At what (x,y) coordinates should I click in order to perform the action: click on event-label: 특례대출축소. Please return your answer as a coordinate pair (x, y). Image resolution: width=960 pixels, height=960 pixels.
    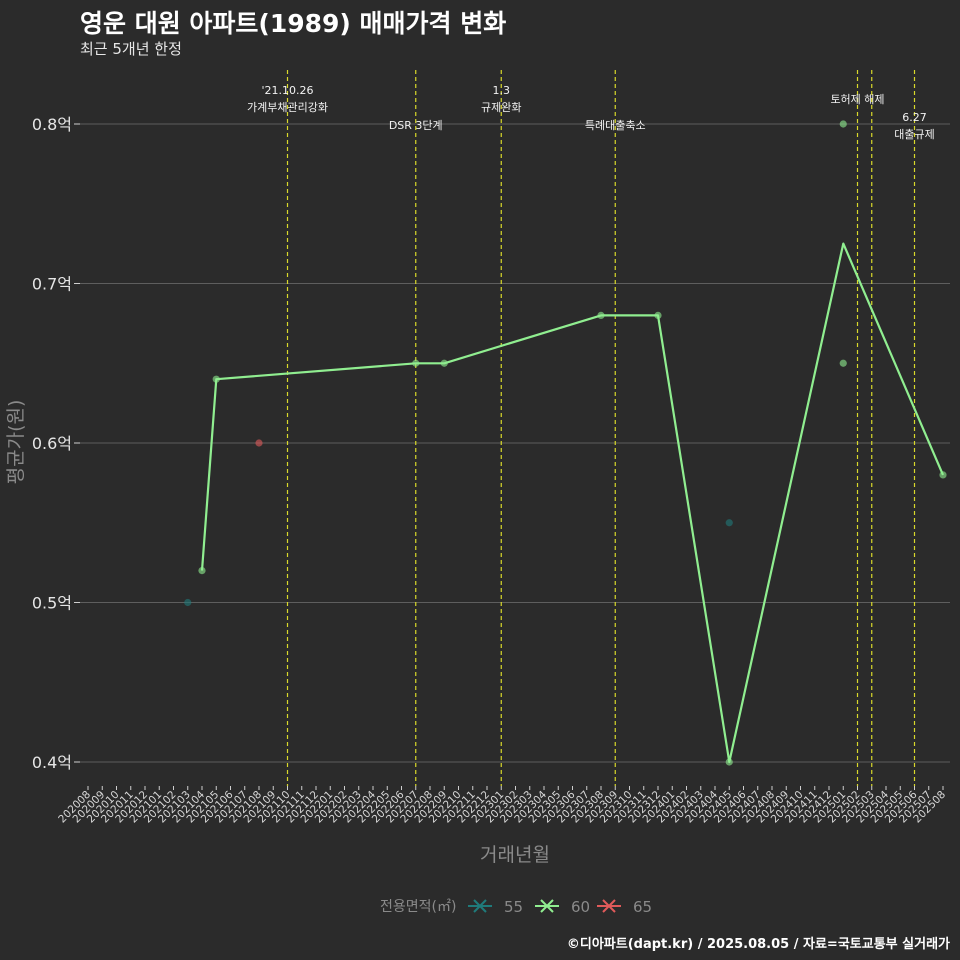
    Looking at the image, I should click on (615, 125).